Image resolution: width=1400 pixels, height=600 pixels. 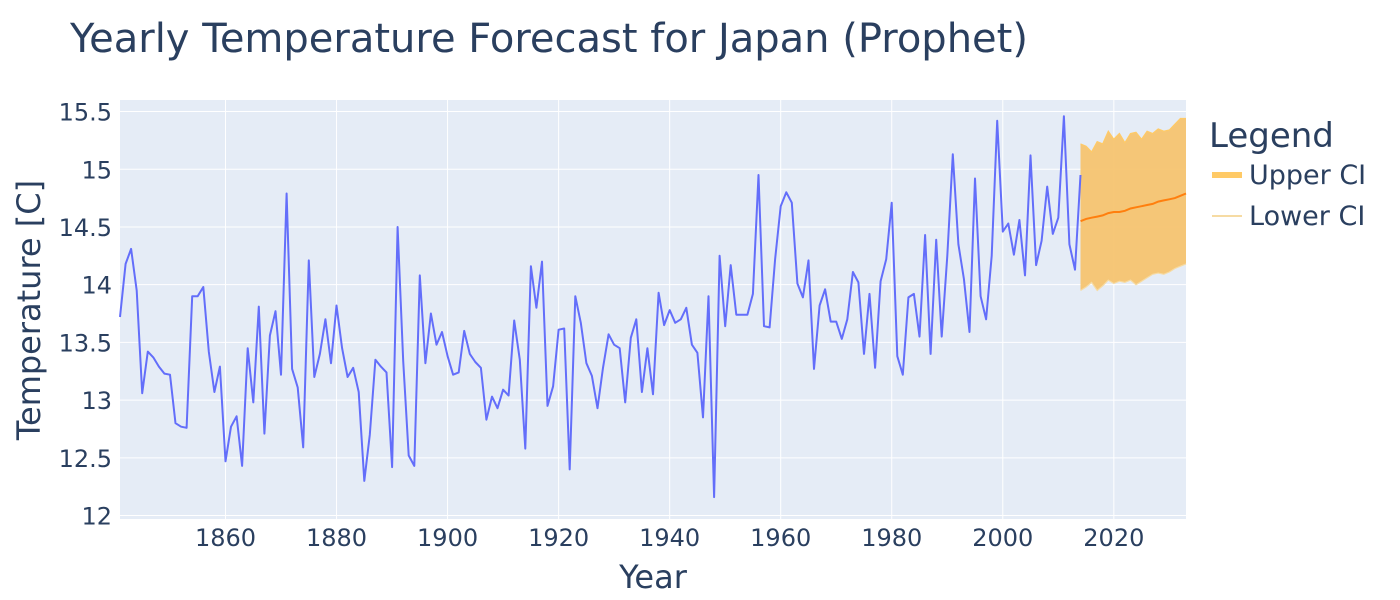 I want to click on y-axis-title: Temperature [C], so click(x=29, y=310).